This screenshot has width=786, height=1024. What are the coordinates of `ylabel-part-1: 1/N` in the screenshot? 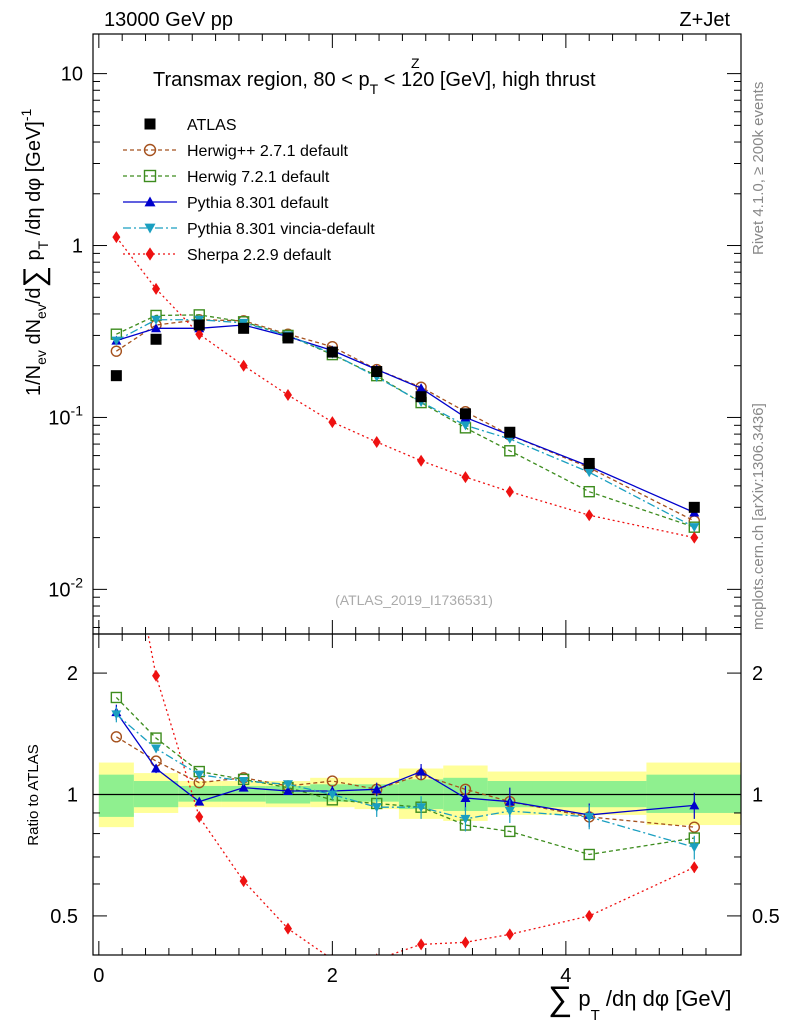 It's located at (34, 380).